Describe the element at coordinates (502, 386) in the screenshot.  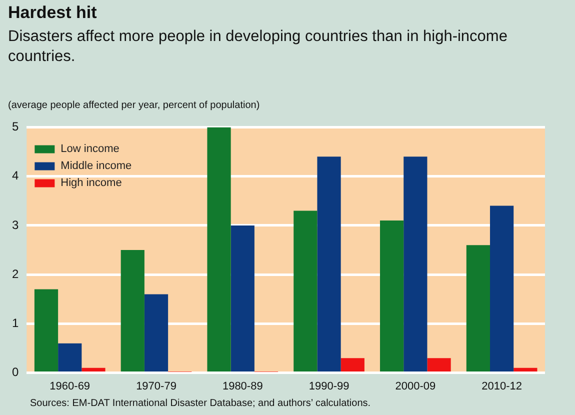
I see `x-tick-label: 2010-12` at that location.